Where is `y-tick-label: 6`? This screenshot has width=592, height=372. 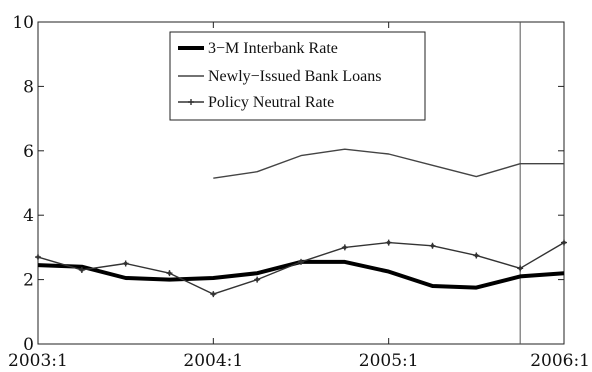 y-tick-label: 6 is located at coordinates (28, 152).